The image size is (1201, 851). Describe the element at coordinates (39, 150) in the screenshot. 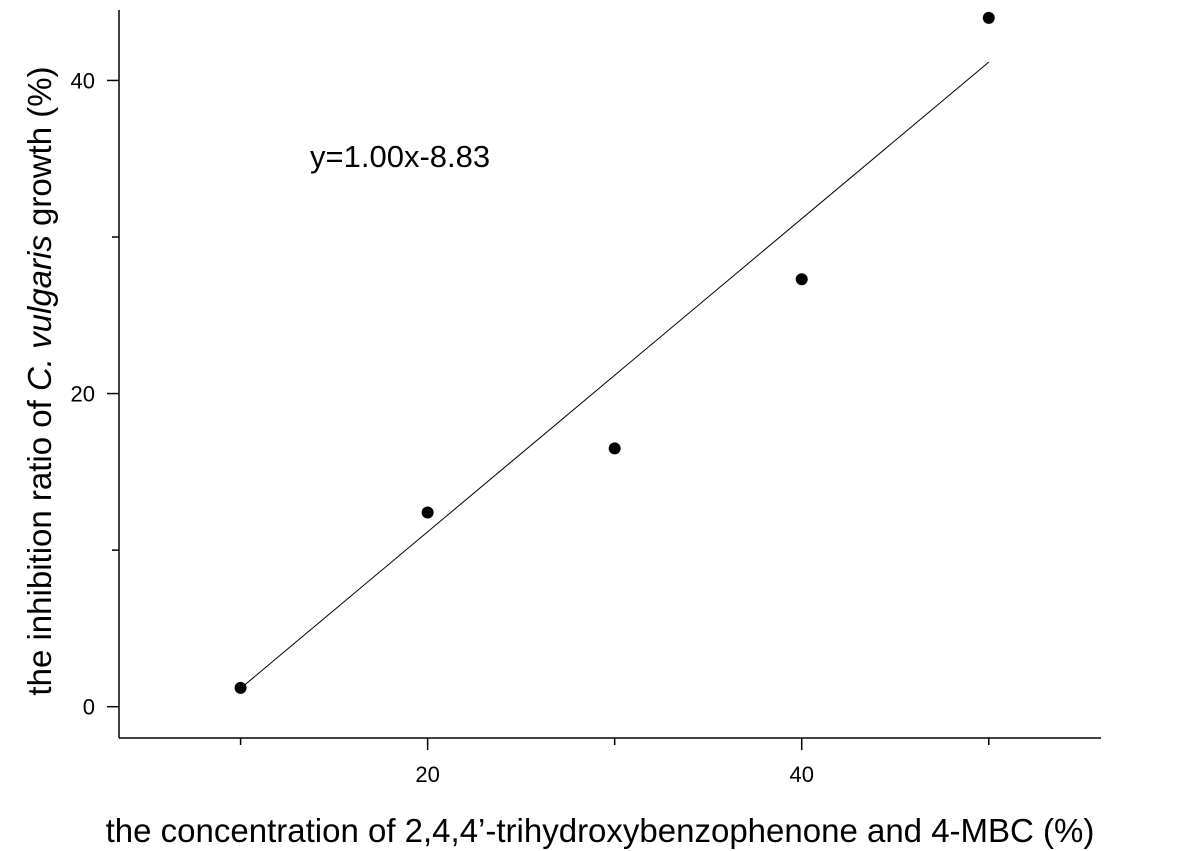

I see `y-axis-title-post: growth (%)` at that location.